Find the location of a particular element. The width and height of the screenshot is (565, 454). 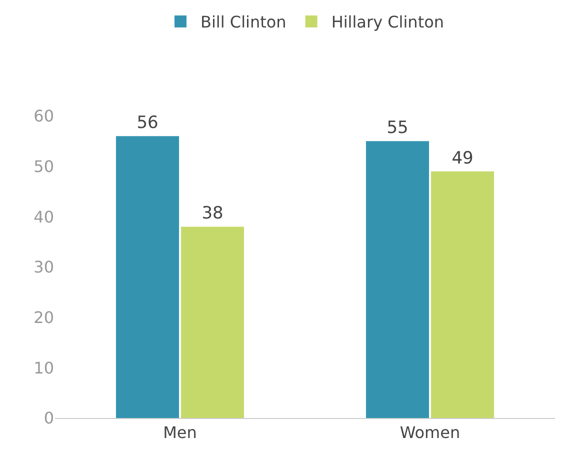

y-tick-label: 10 is located at coordinates (44, 368).